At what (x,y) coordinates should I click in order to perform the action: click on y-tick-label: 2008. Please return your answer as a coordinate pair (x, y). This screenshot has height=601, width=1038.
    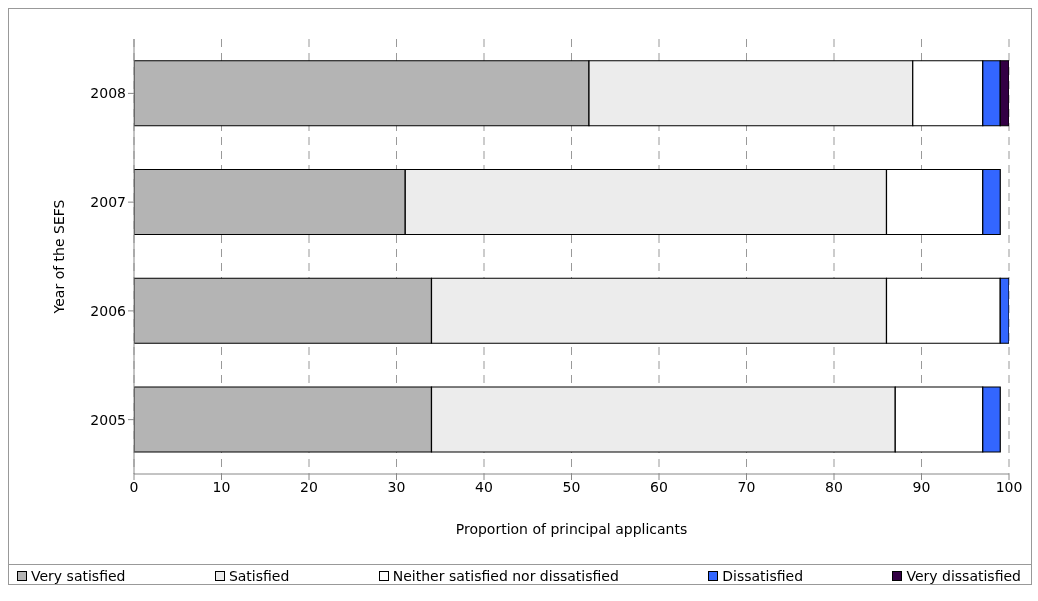
    Looking at the image, I should click on (108, 93).